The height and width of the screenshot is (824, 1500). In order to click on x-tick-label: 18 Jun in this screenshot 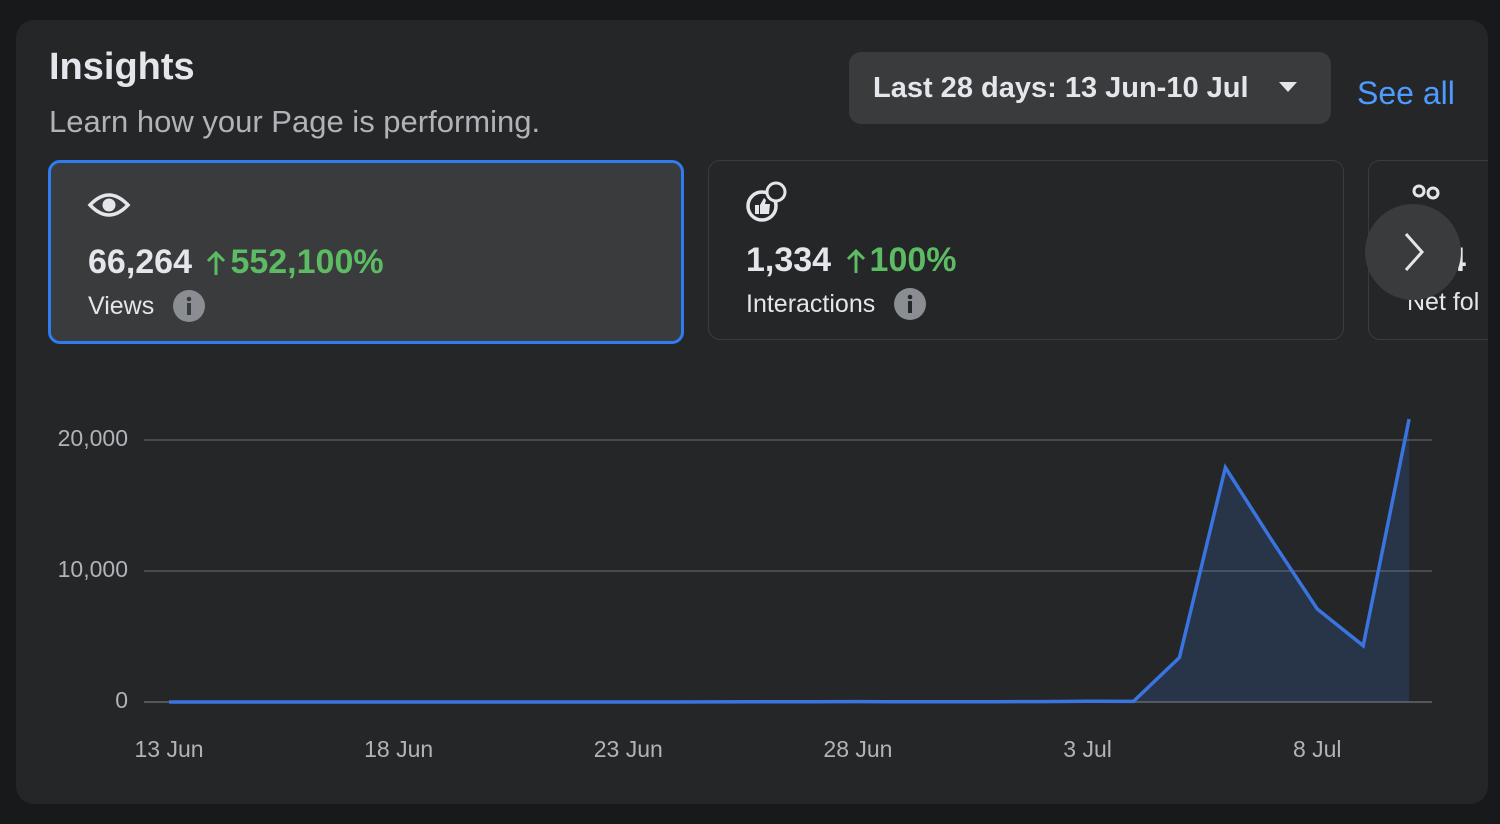, I will do `click(398, 749)`.